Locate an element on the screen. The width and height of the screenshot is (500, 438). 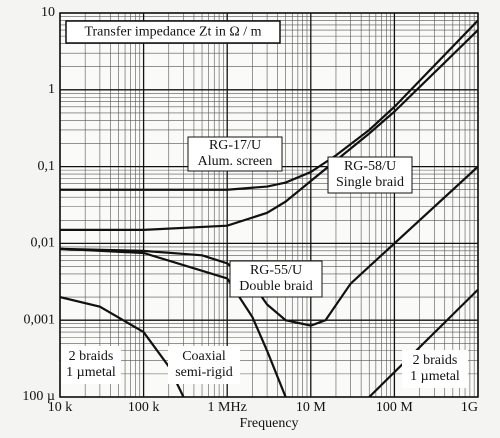
x-tick-label: 1G is located at coordinates (469, 407).